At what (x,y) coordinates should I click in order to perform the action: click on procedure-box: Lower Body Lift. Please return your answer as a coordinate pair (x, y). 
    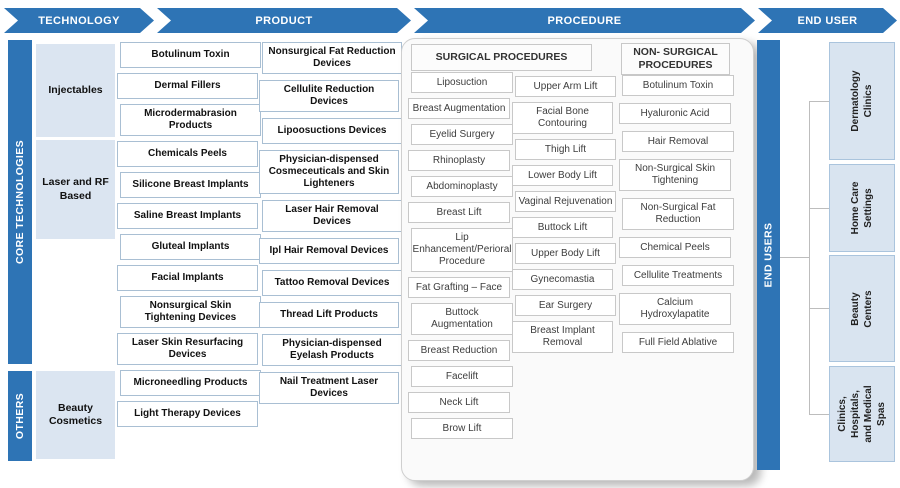
    Looking at the image, I should click on (562, 175).